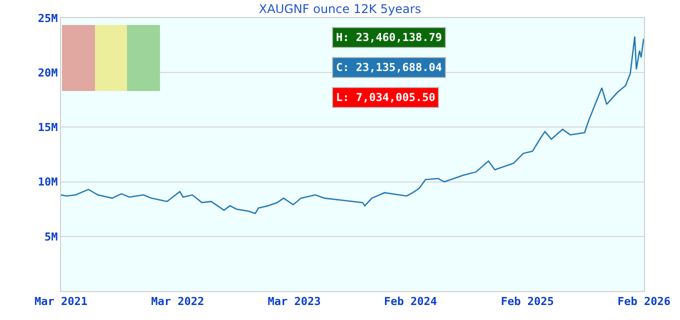  What do you see at coordinates (48, 73) in the screenshot?
I see `y-tick-label: 20M` at bounding box center [48, 73].